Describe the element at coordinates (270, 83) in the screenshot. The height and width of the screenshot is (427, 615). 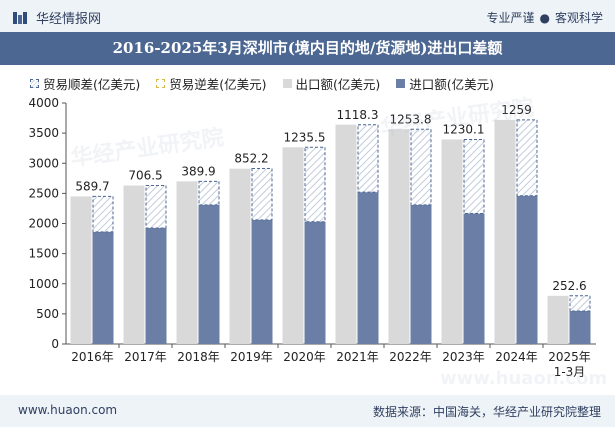
I see `chart-legend: 贸易顺差(亿美元) 贸易逆差(亿美元) 出口额(亿美元) 进口额(亿美元)` at that location.